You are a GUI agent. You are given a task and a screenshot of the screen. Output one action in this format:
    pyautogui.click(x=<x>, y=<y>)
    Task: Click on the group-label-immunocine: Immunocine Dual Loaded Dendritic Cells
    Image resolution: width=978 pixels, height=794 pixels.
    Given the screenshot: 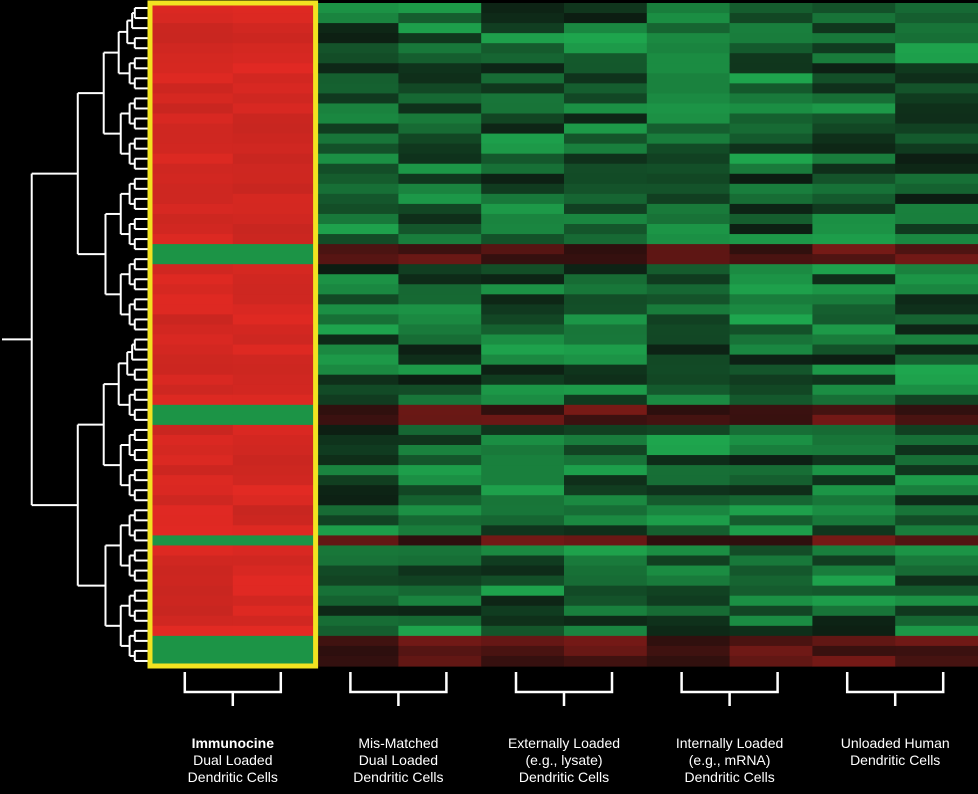 What is the action you would take?
    pyautogui.click(x=233, y=760)
    